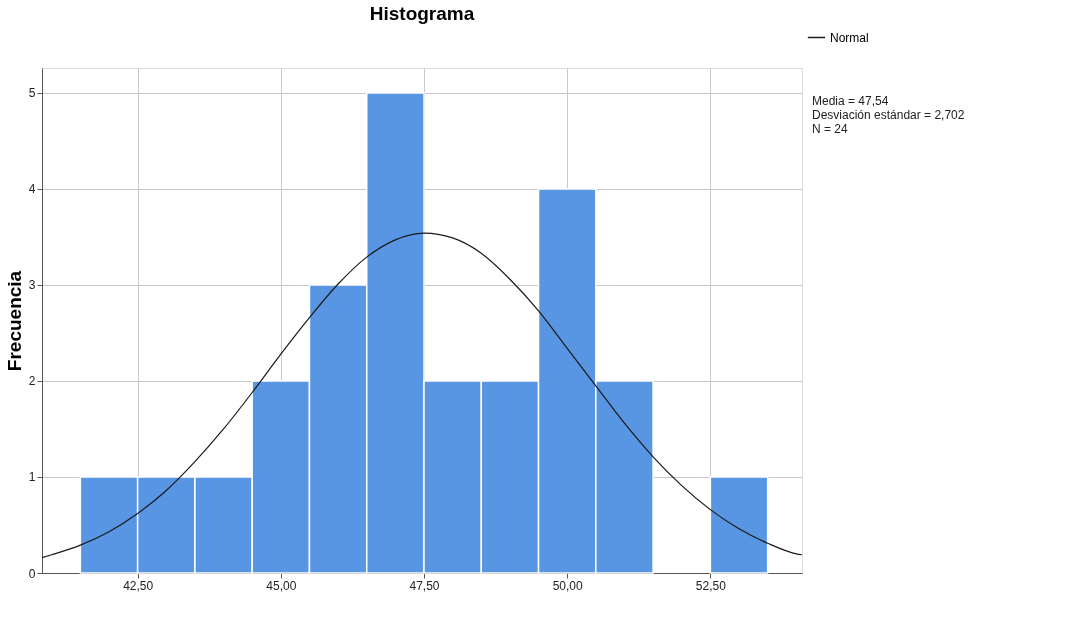 This screenshot has height=624, width=1069. Describe the element at coordinates (849, 37) in the screenshot. I see `legend-label: Normal` at that location.